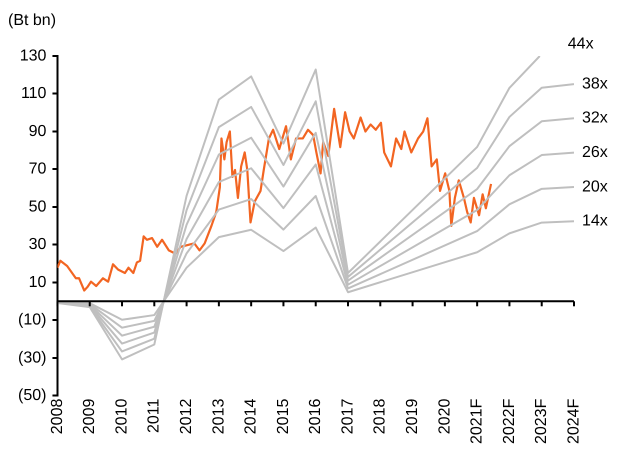 Image resolution: width=630 pixels, height=455 pixels. I want to click on y-tick-label: 50, so click(37, 207).